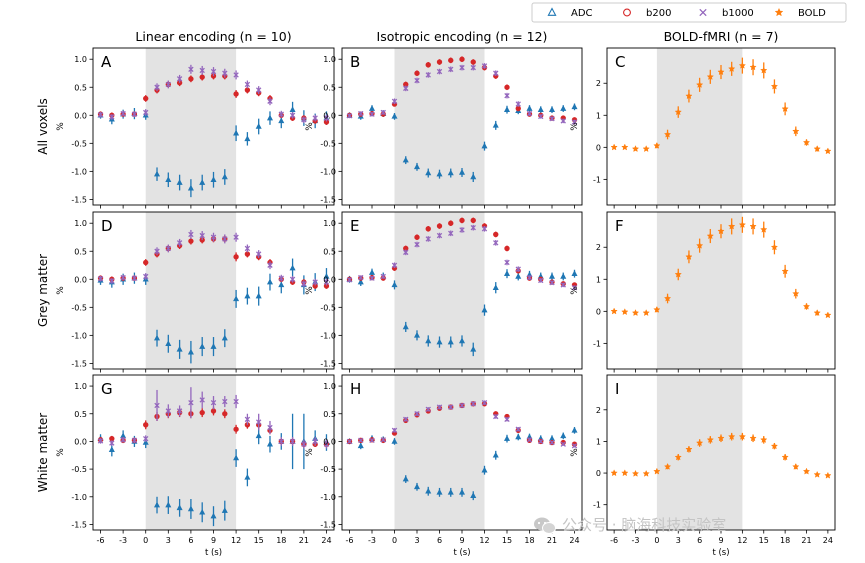 The height and width of the screenshot is (563, 865). What do you see at coordinates (329, 115) in the screenshot?
I see `y-tick-label: 0.0` at bounding box center [329, 115].